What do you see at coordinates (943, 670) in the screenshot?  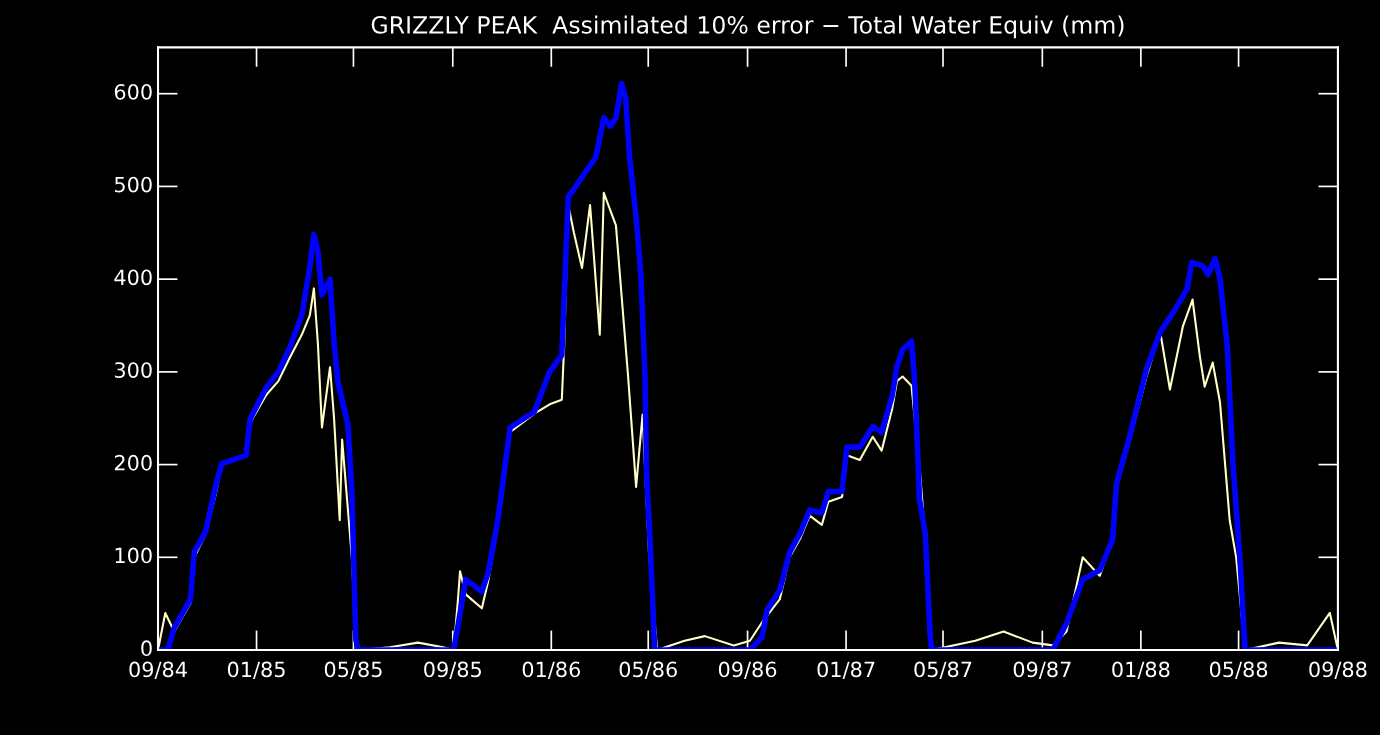 I see `x-tick-label: 05/87` at bounding box center [943, 670].